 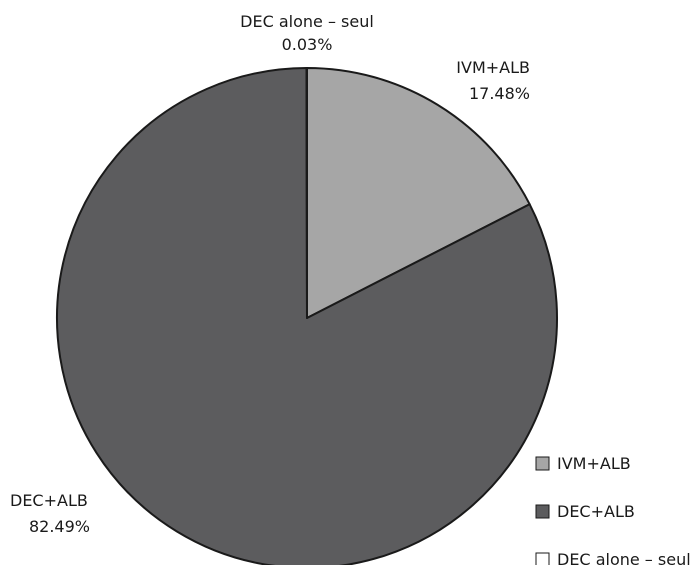 What do you see at coordinates (542, 511) in the screenshot?
I see `legend-swatch-dec-alb` at bounding box center [542, 511].